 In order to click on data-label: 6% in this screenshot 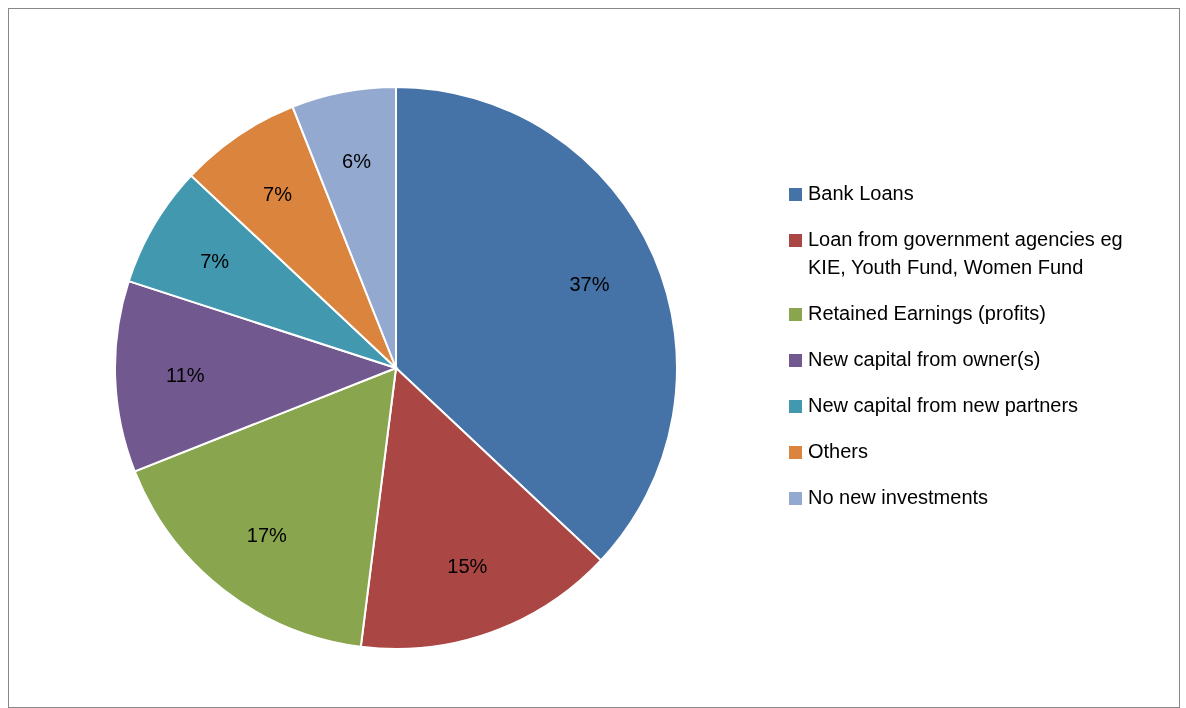, I will do `click(357, 160)`.